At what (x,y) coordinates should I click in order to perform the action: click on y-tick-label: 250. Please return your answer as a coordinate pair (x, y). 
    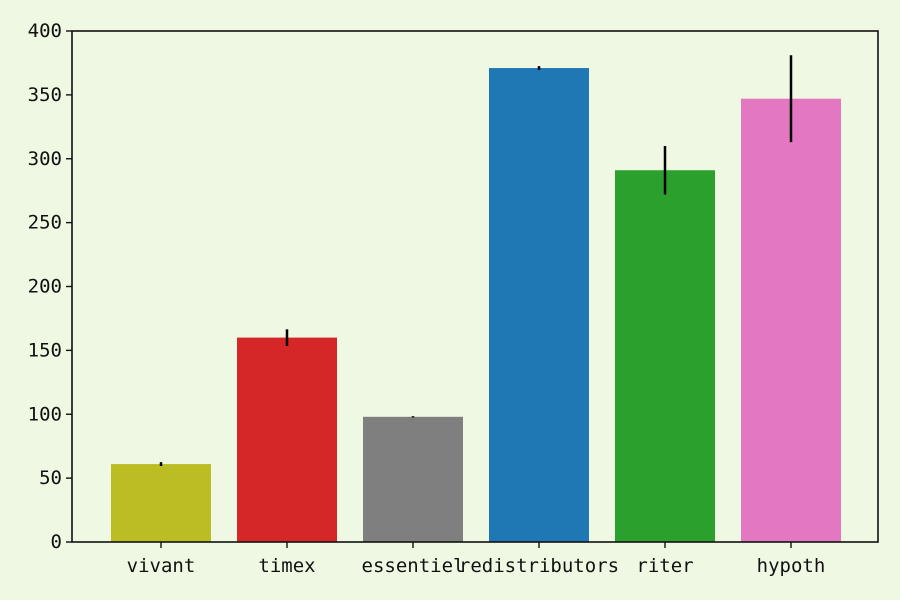
    Looking at the image, I should click on (45, 223).